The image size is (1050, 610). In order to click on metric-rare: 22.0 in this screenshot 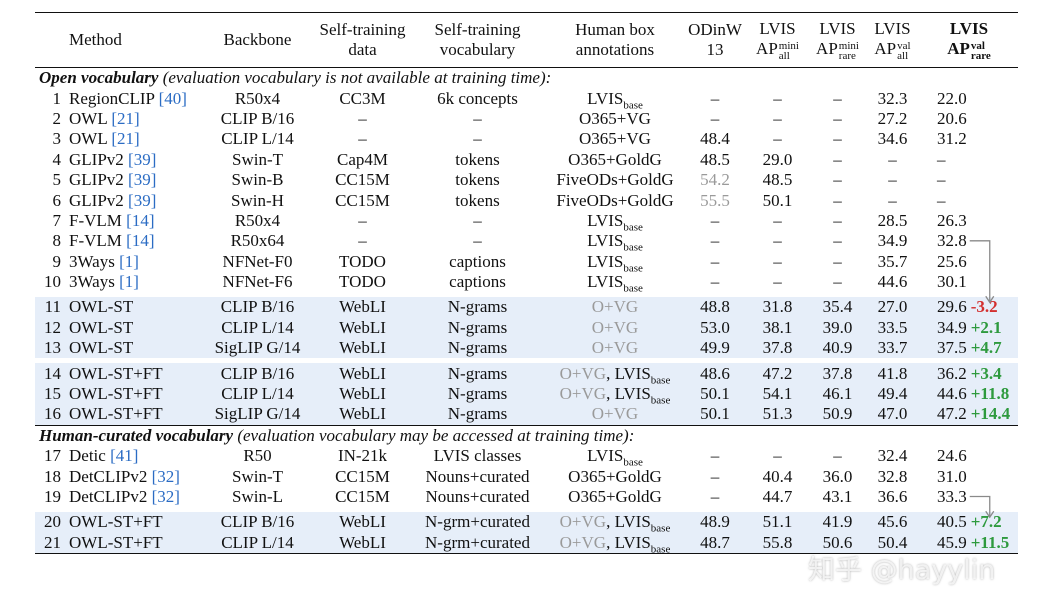, I will do `click(969, 98)`.